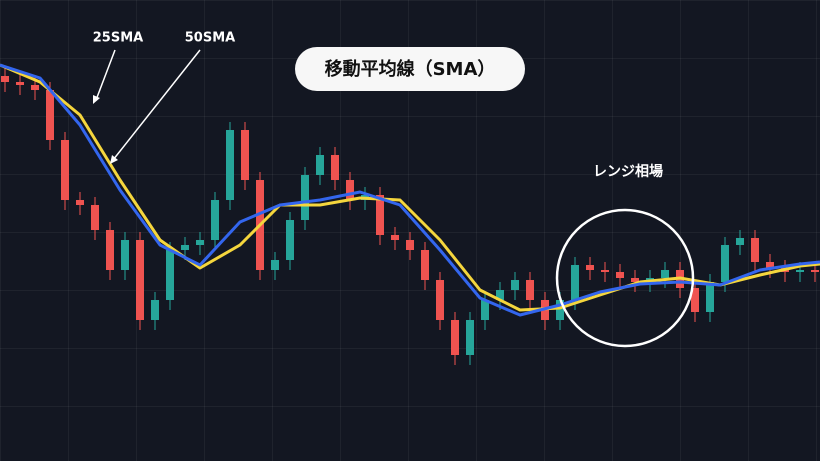 Image resolution: width=820 pixels, height=461 pixels. I want to click on annotation: 25SMA, so click(118, 38).